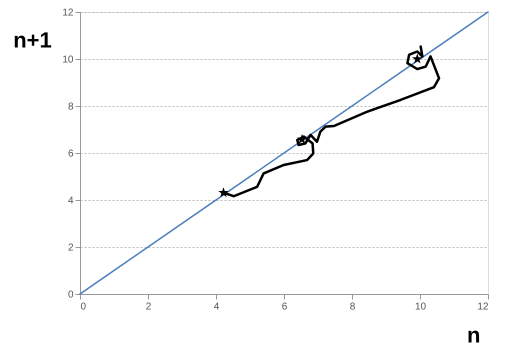 Image resolution: width=505 pixels, height=362 pixels. I want to click on y-tick-label: 0, so click(71, 295).